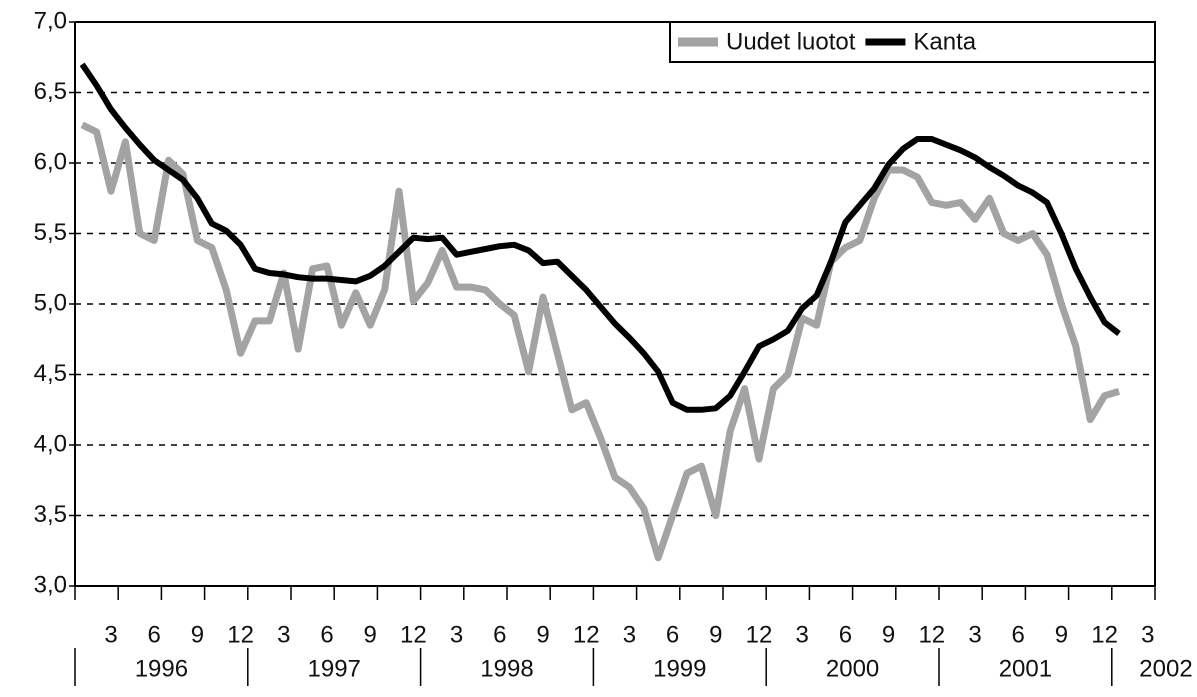 The height and width of the screenshot is (697, 1197). I want to click on legend-label: Kanta, so click(944, 41).